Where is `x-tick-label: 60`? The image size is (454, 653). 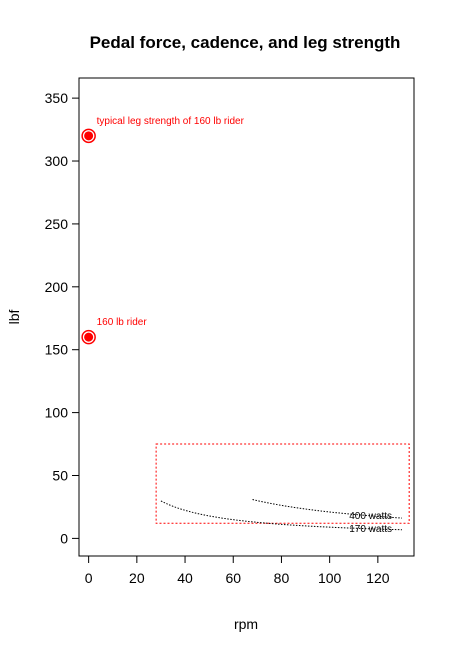
x-tick-label: 60 is located at coordinates (233, 578).